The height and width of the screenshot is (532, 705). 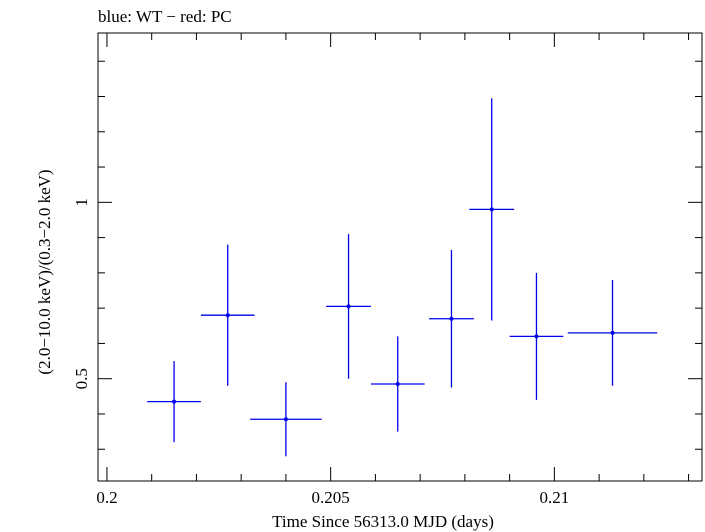 What do you see at coordinates (81, 378) in the screenshot?
I see `y-tick-label: 0.5` at bounding box center [81, 378].